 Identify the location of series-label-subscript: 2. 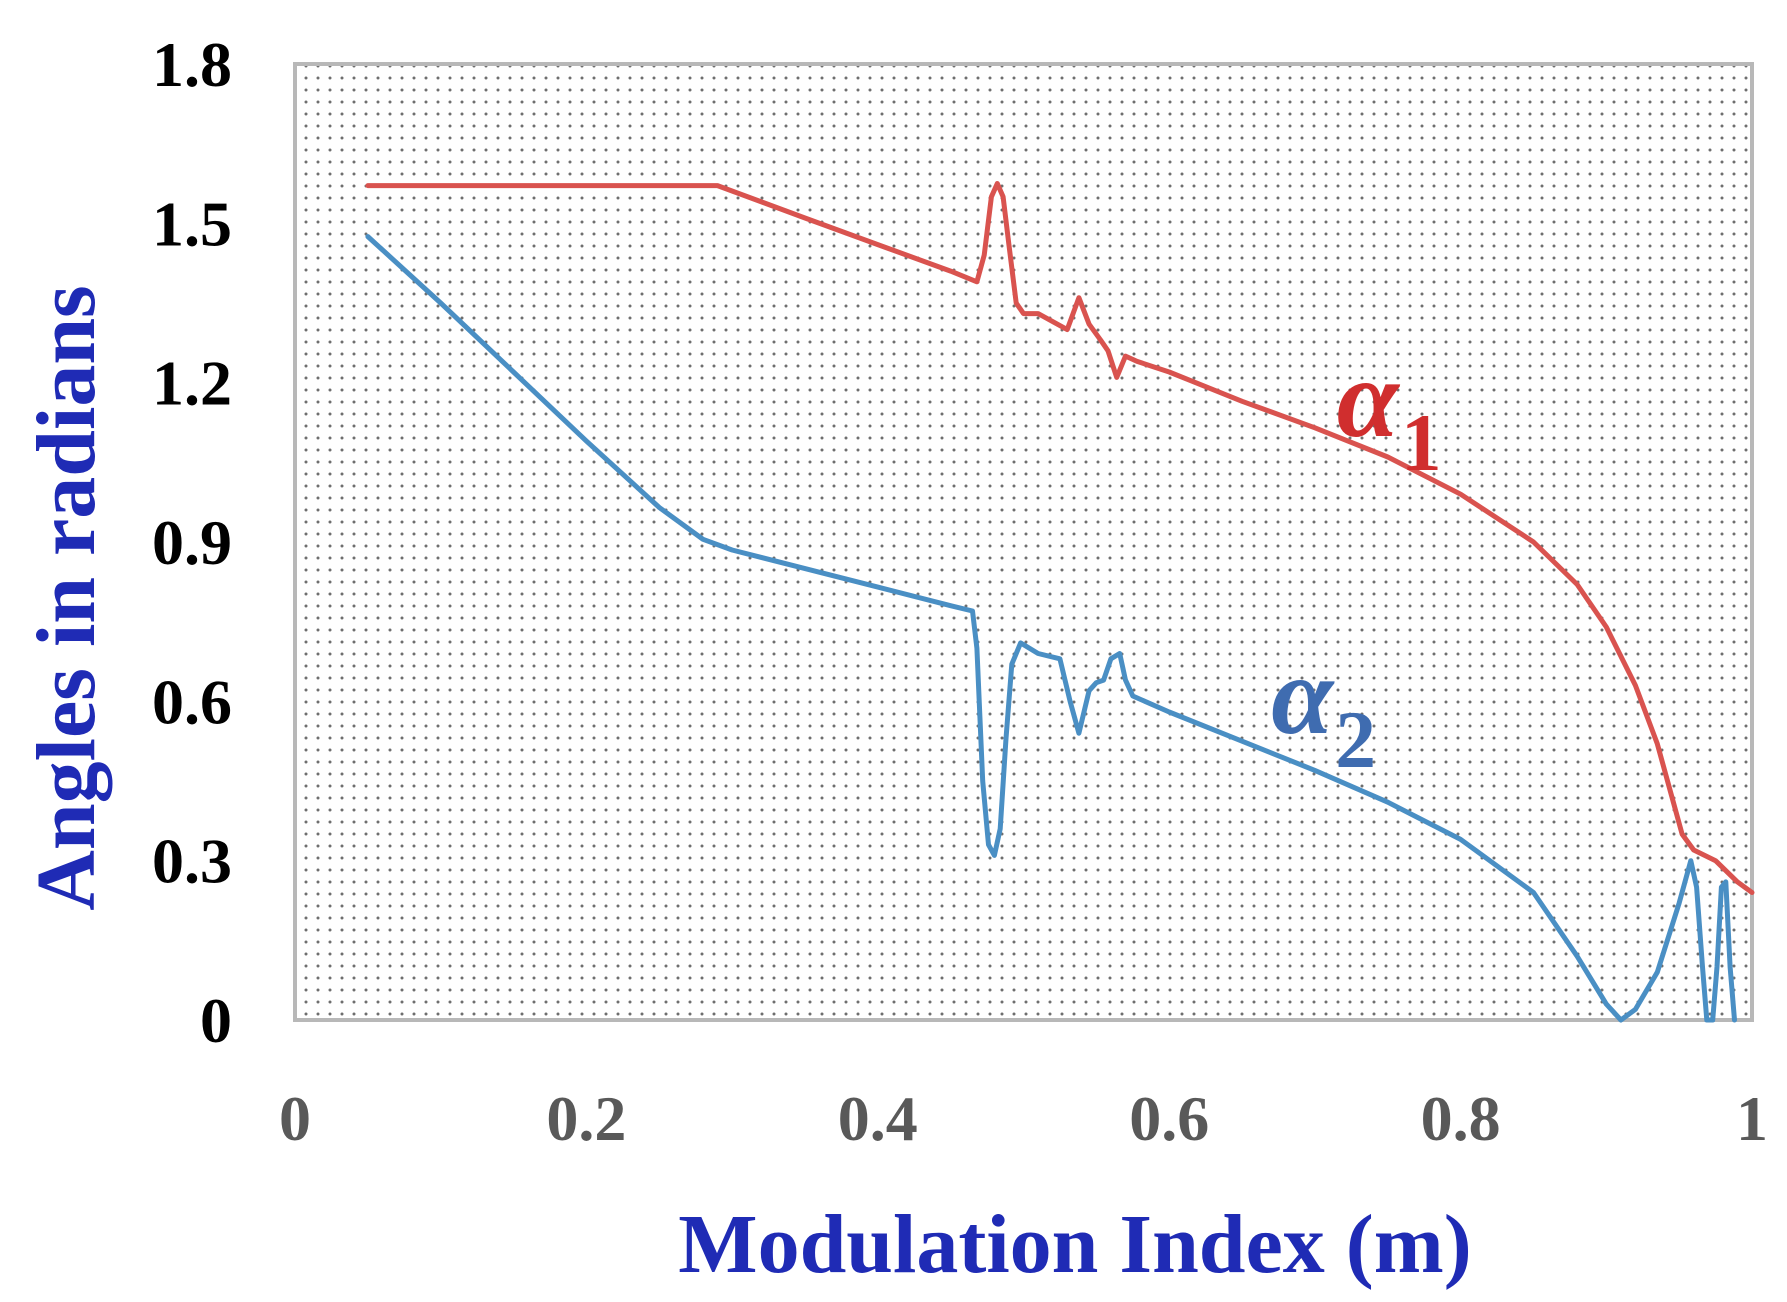
(1355, 739).